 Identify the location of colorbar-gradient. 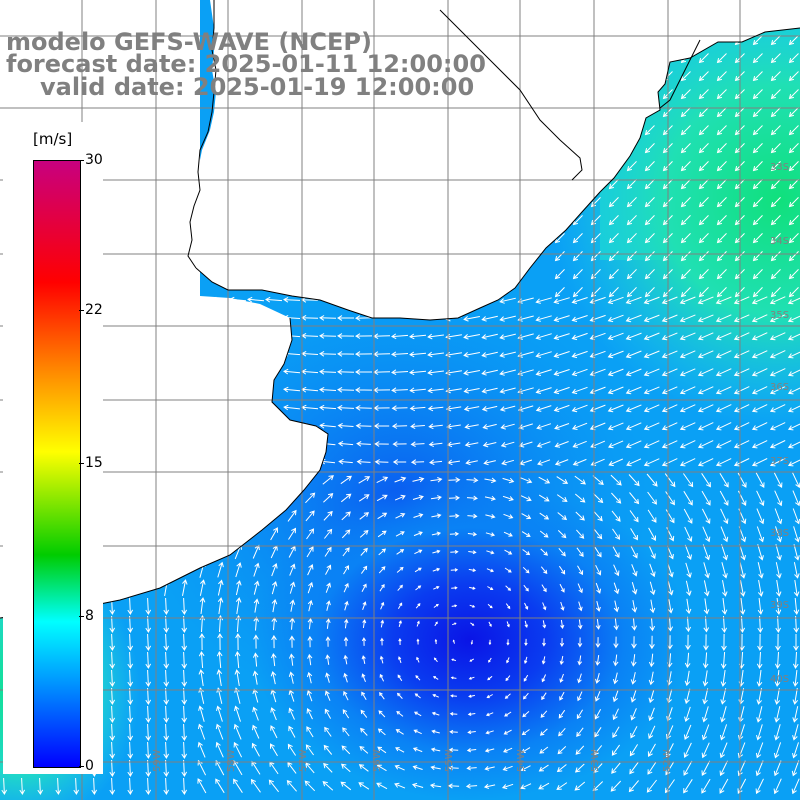
(57, 464).